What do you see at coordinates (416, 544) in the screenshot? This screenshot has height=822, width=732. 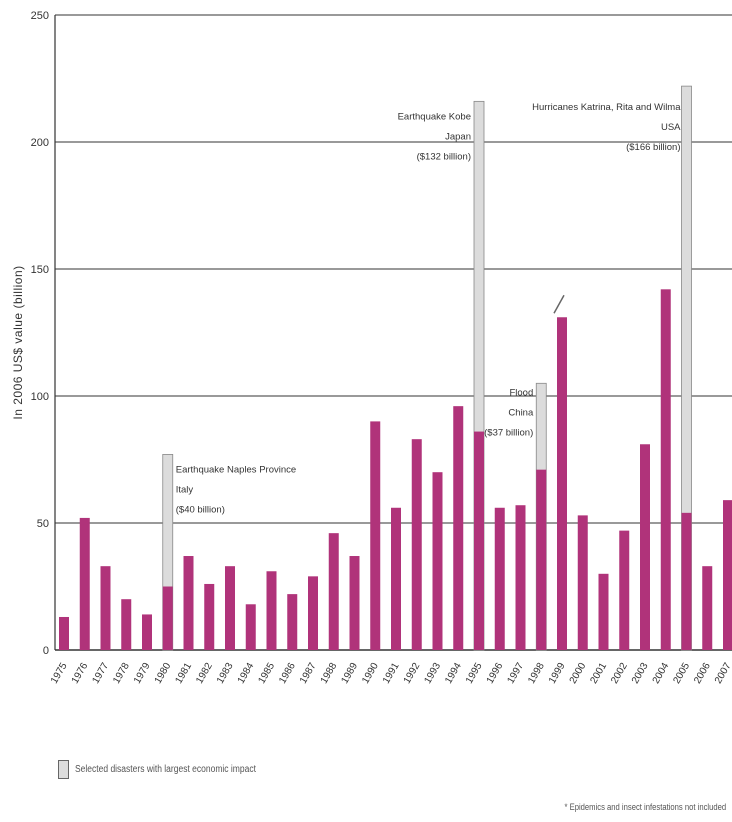 I see `bar-1992` at bounding box center [416, 544].